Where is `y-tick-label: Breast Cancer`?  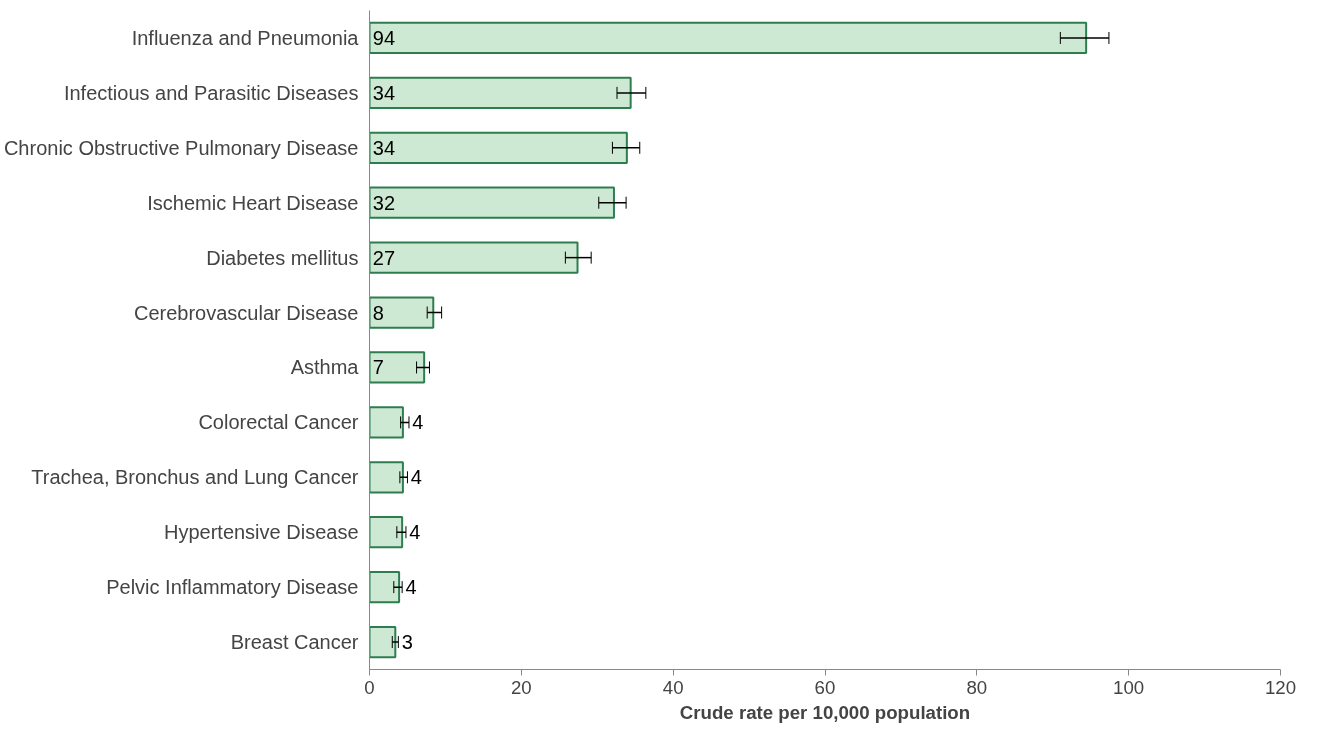
y-tick-label: Breast Cancer is located at coordinates (294, 642).